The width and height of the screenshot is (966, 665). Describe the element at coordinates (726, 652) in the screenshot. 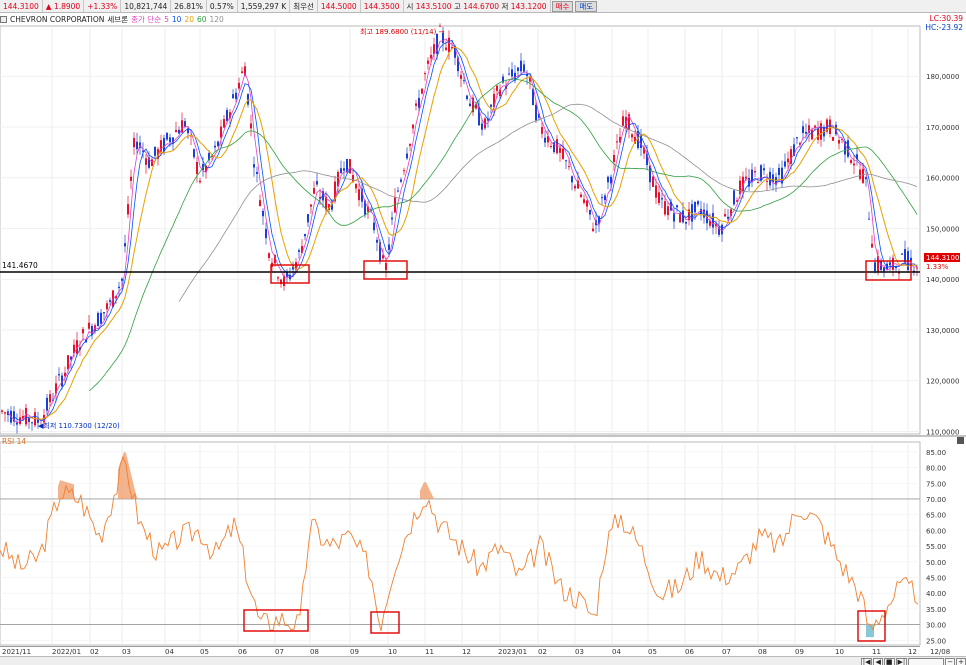

I see `x-axis-label: 07` at that location.